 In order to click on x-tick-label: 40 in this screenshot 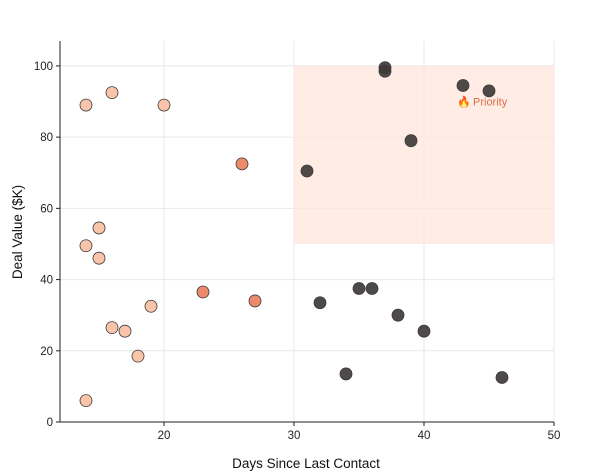, I will do `click(424, 436)`.